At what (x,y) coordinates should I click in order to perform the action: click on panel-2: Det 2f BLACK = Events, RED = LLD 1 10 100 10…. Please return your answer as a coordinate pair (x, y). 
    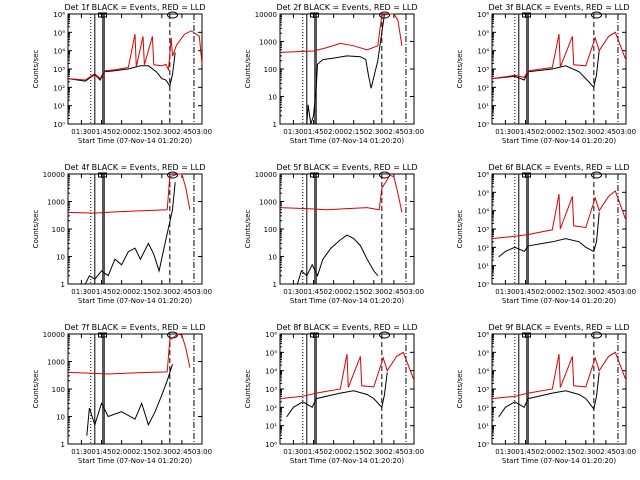
    Looking at the image, I should click on (334, 74).